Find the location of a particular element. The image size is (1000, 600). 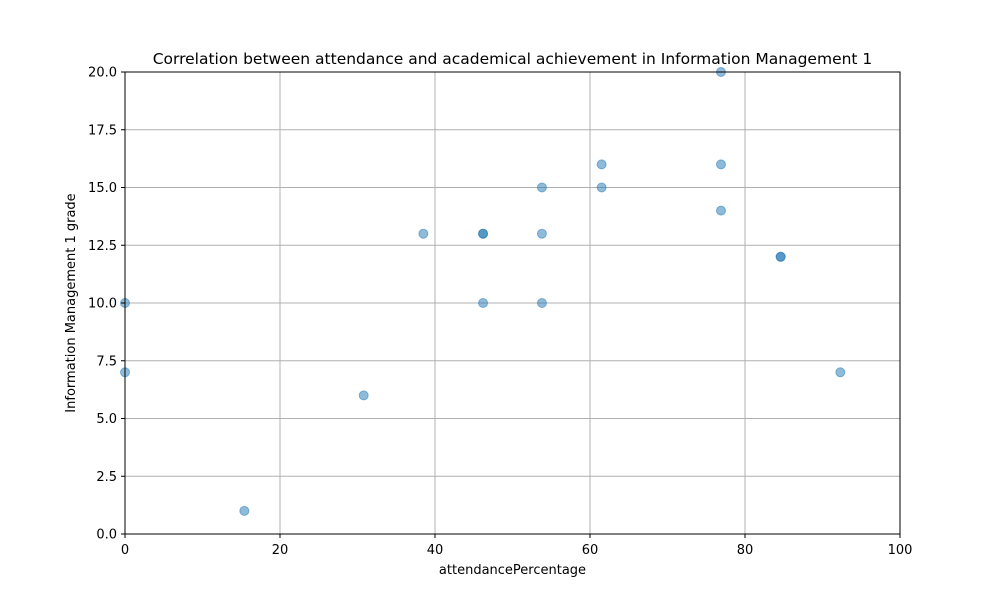

x-tick-label: 40 is located at coordinates (435, 550).